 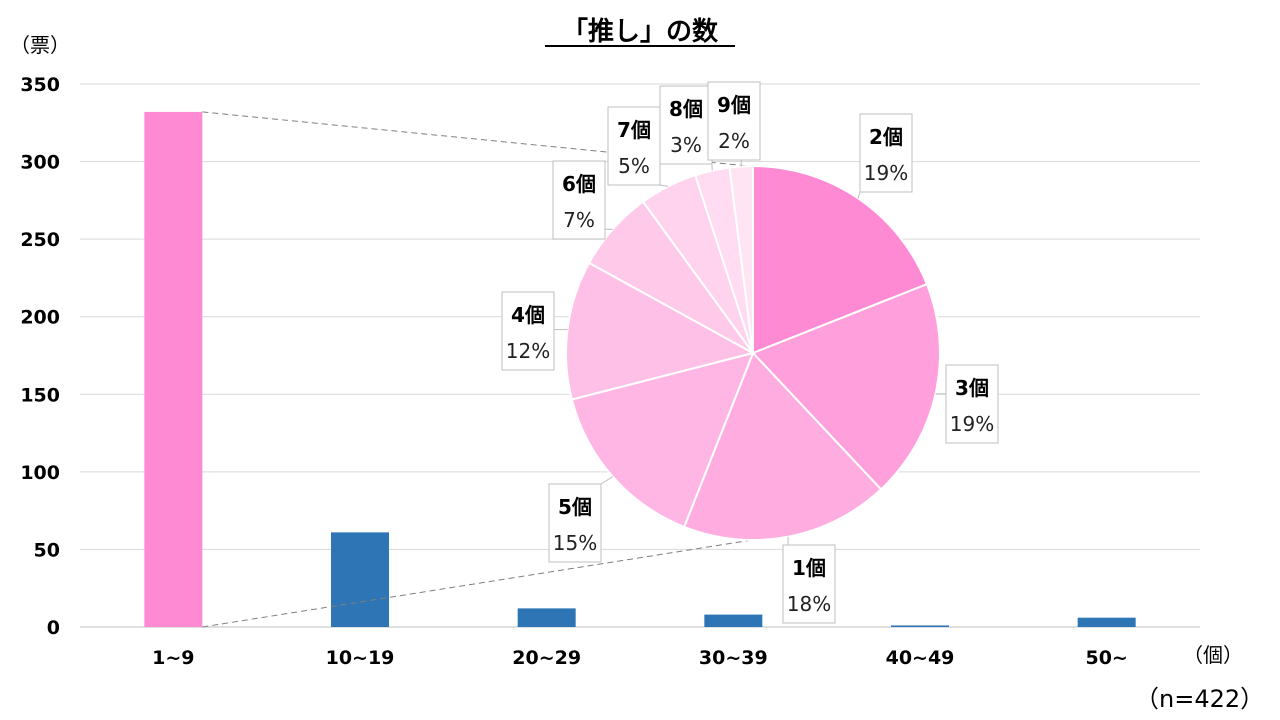 What do you see at coordinates (40, 45) in the screenshot?
I see `y-axis-label: （票）` at bounding box center [40, 45].